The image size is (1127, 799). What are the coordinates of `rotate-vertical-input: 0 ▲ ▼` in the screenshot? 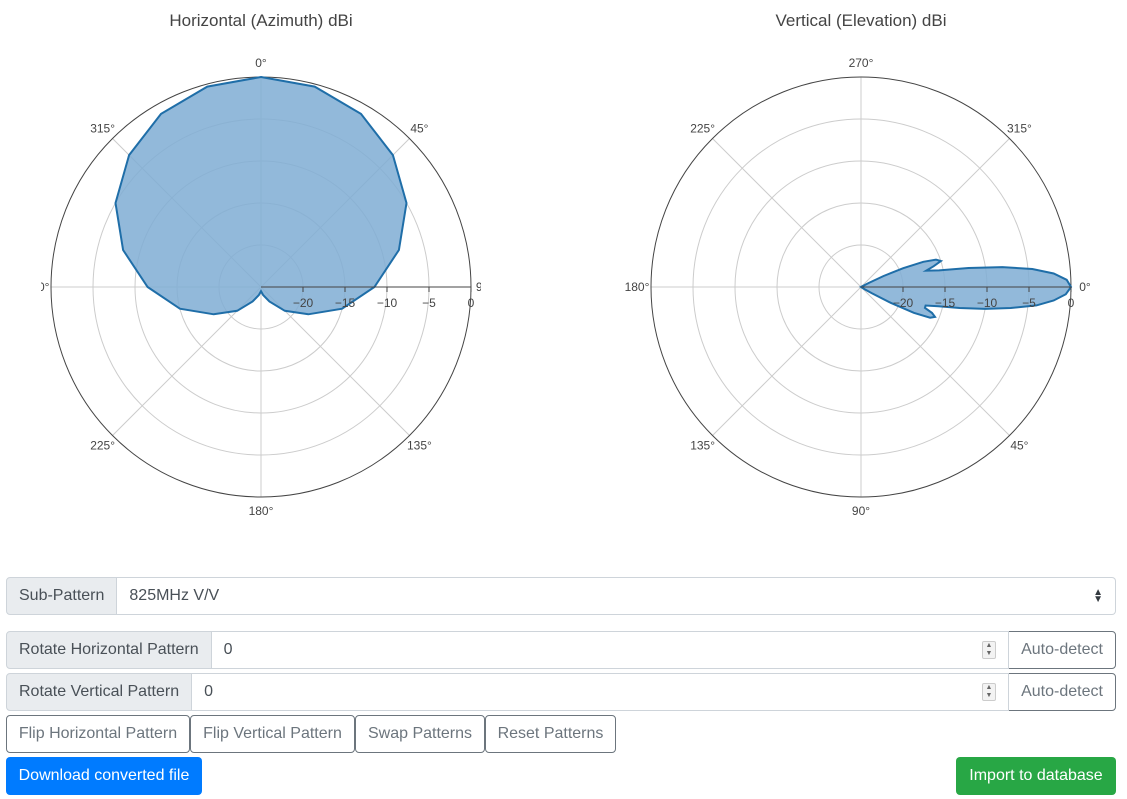 It's located at (600, 692).